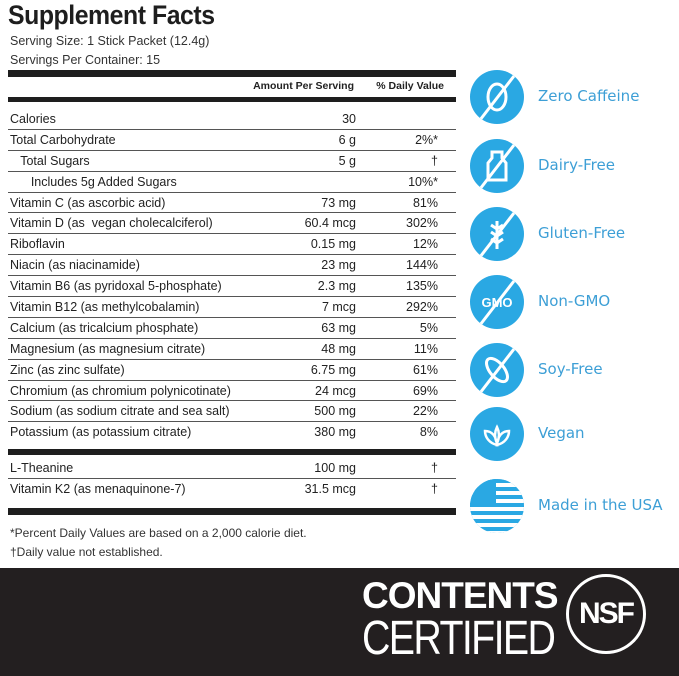  Describe the element at coordinates (232, 266) in the screenshot. I see `table-row: Niacin (as niacinamide) 23 mg 144%` at that location.